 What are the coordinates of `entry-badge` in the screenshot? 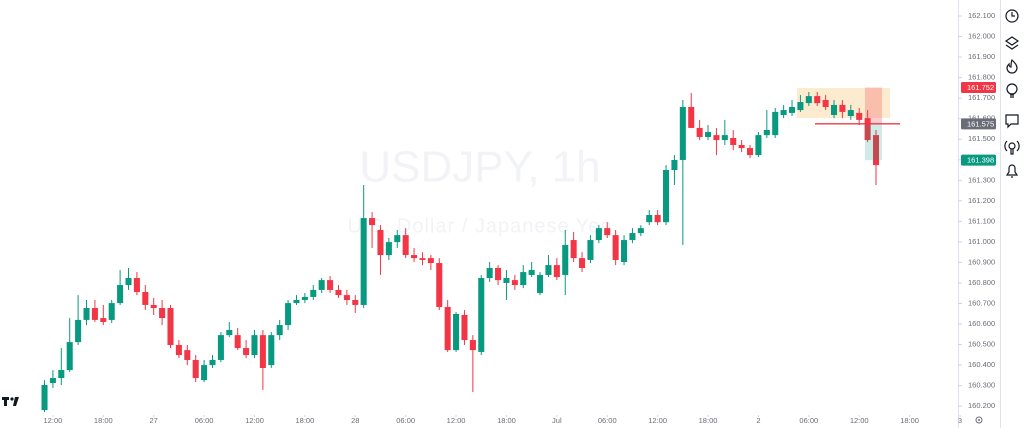 It's located at (978, 124).